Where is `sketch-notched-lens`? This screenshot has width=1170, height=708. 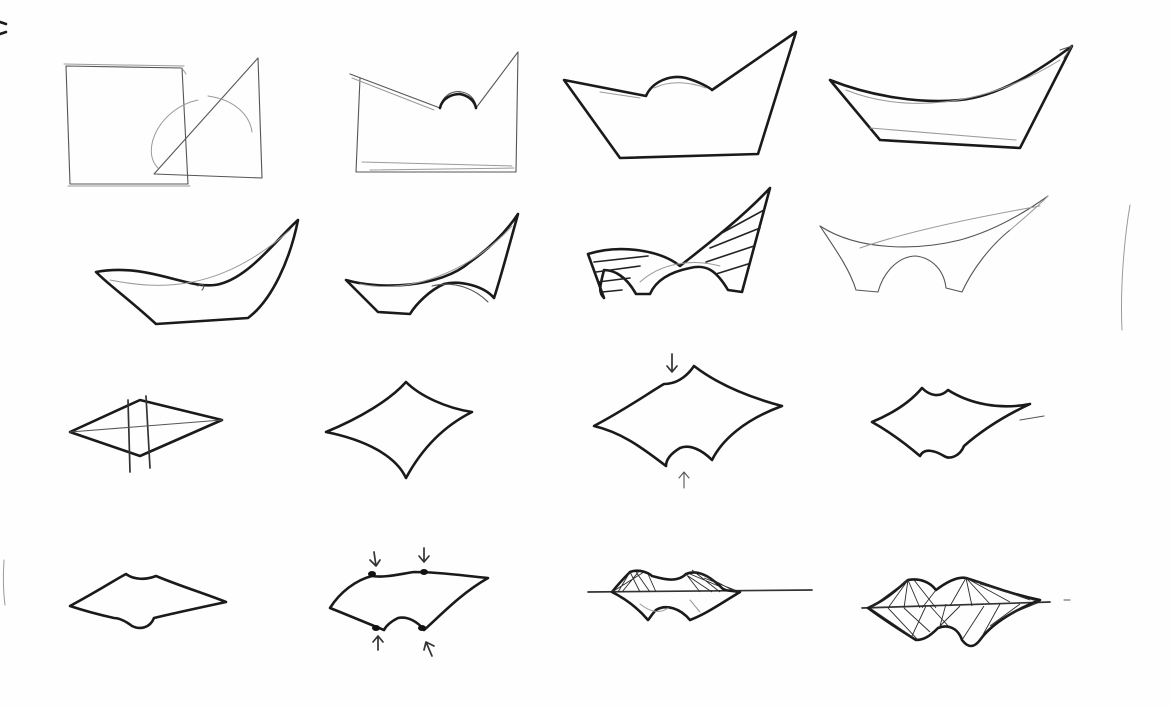
sketch-notched-lens is located at coordinates (148, 601).